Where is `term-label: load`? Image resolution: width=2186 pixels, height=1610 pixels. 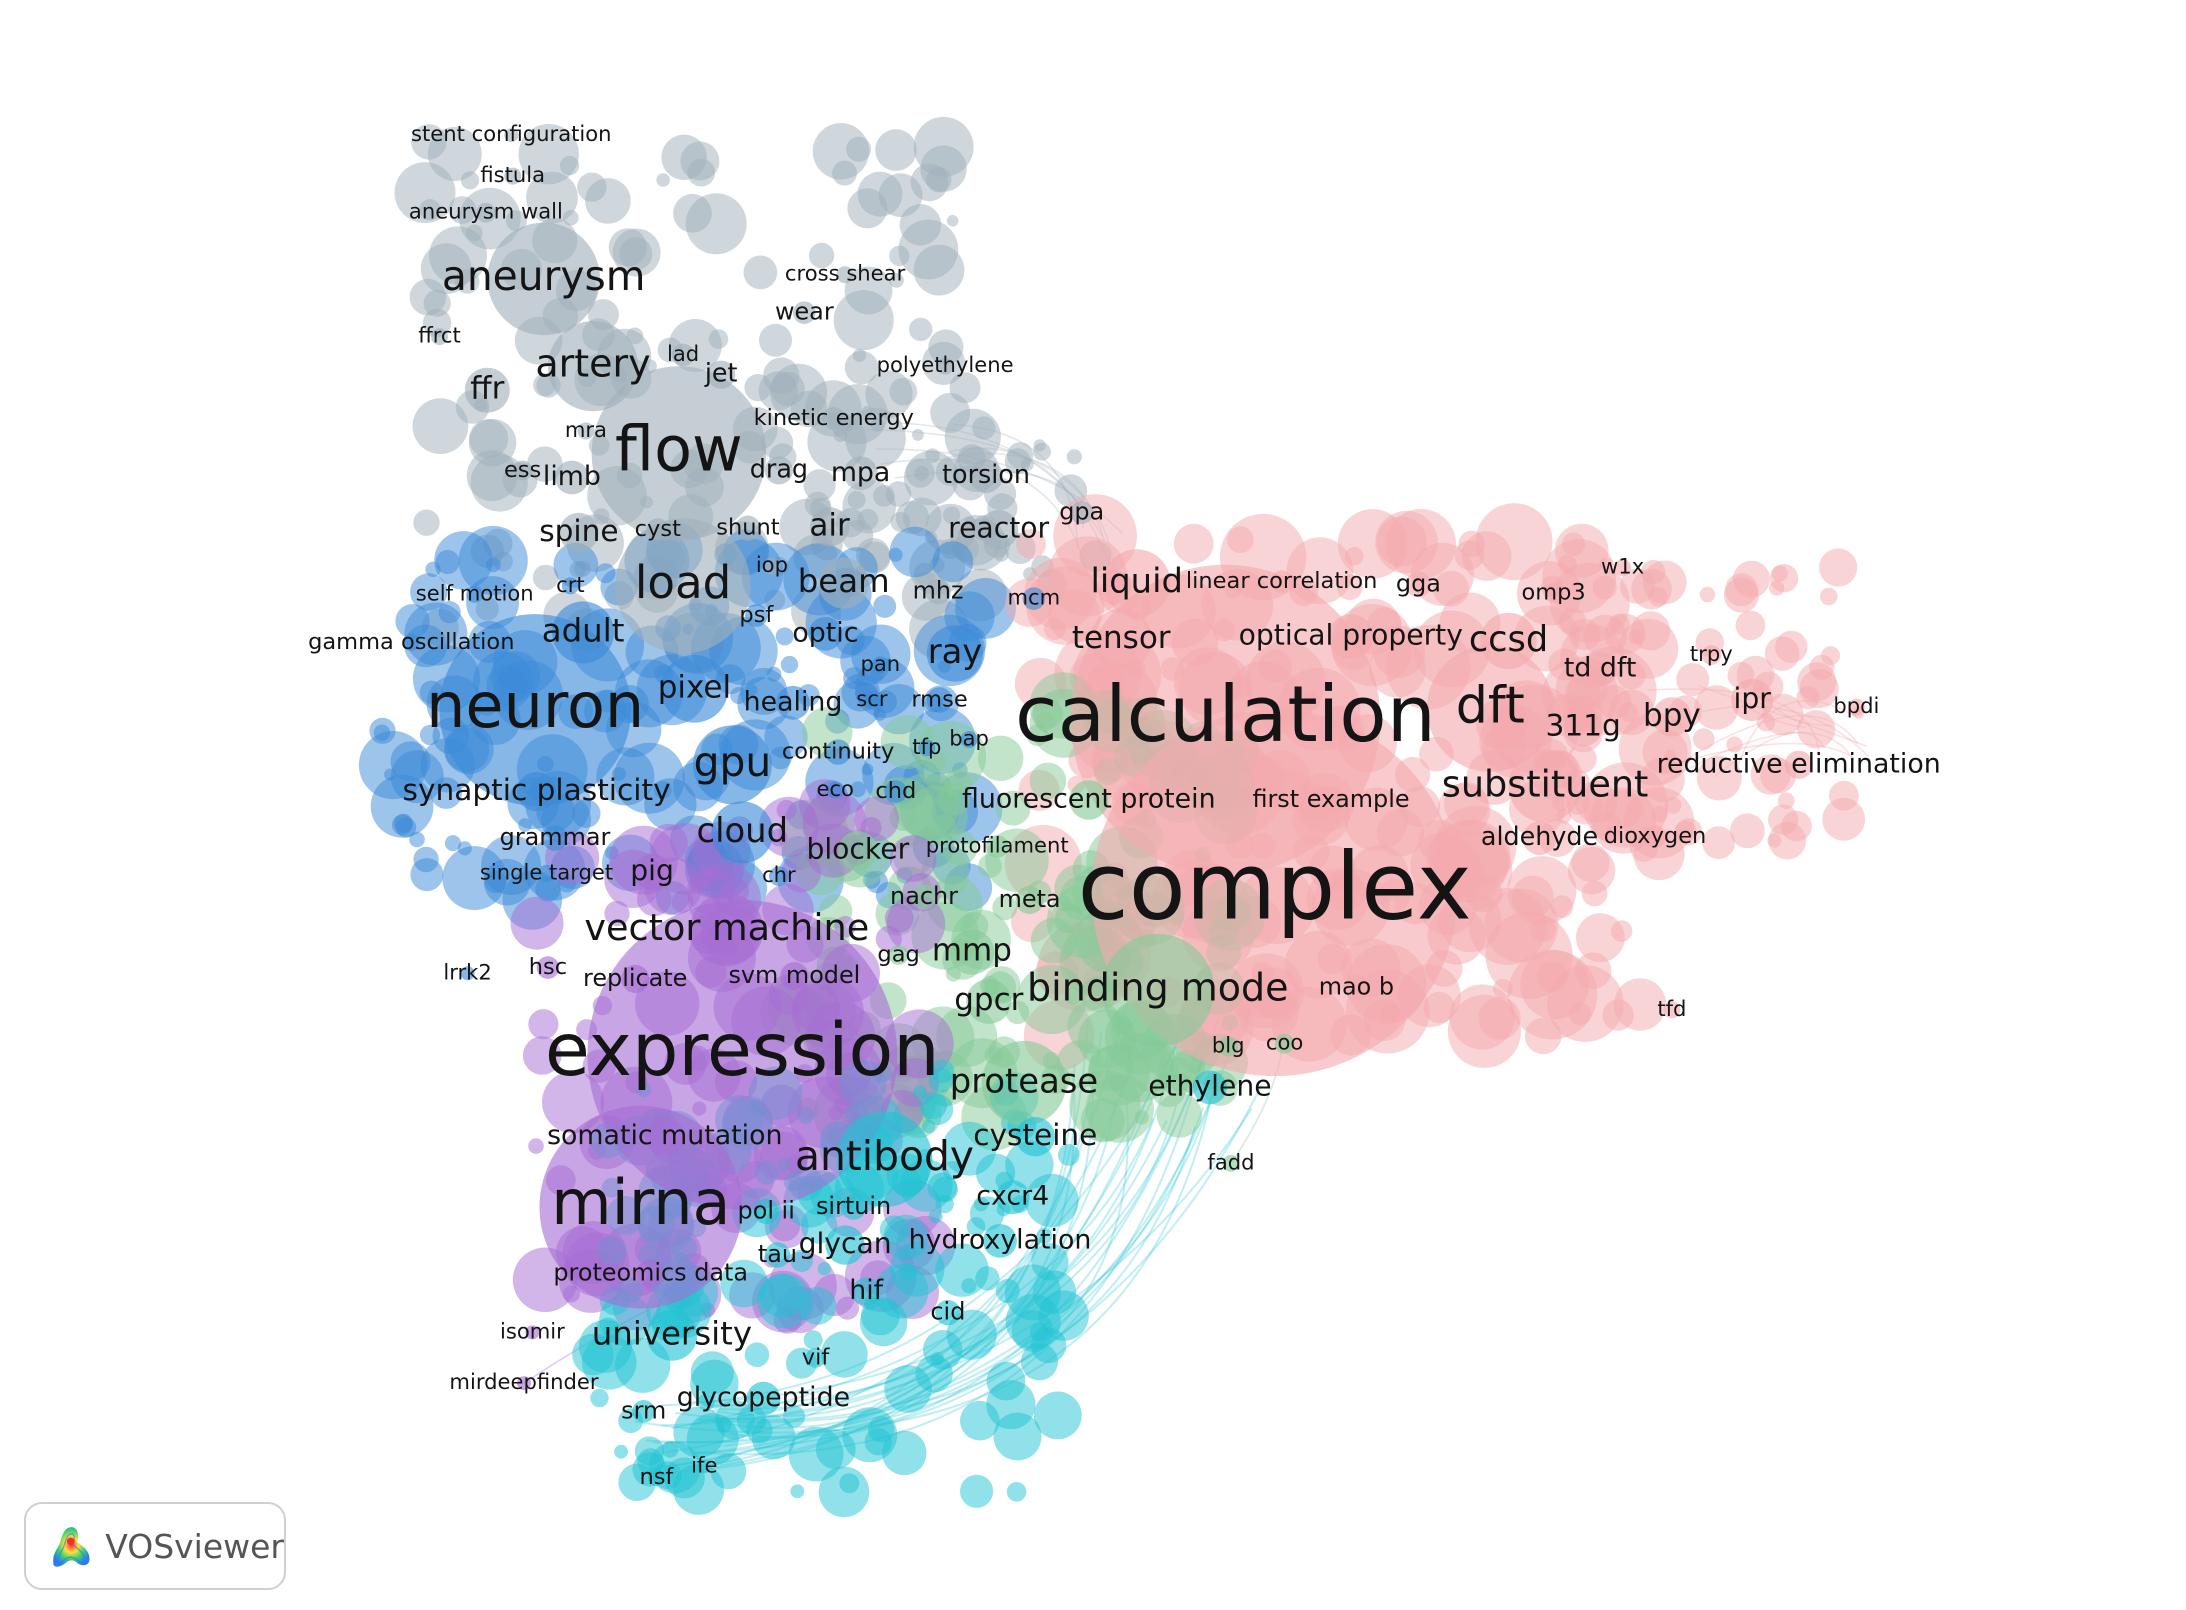
term-label: load is located at coordinates (683, 582).